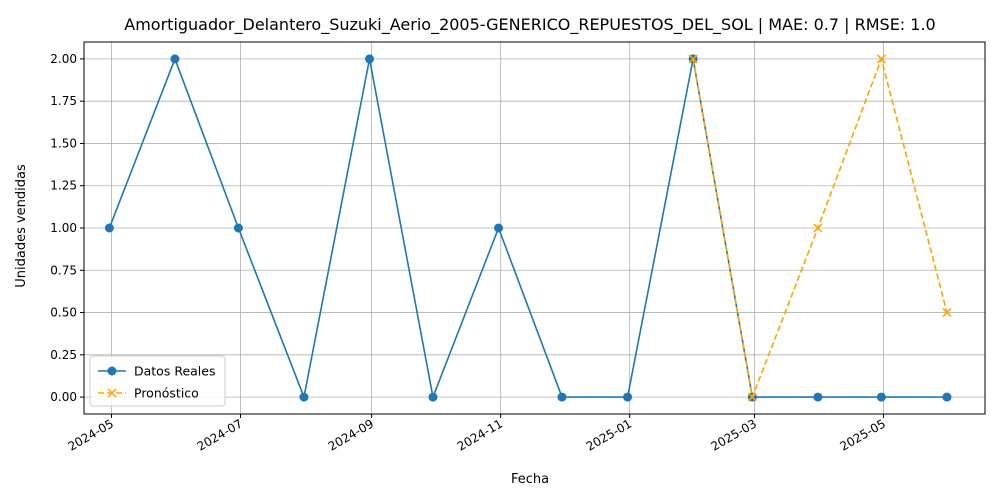 The image size is (1000, 500). I want to click on legend-label: Pronóstico, so click(166, 393).